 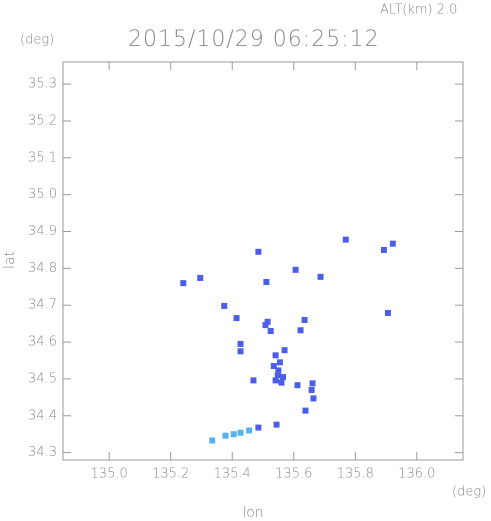 What do you see at coordinates (42, 378) in the screenshot?
I see `y-tick-label: 34.5` at bounding box center [42, 378].